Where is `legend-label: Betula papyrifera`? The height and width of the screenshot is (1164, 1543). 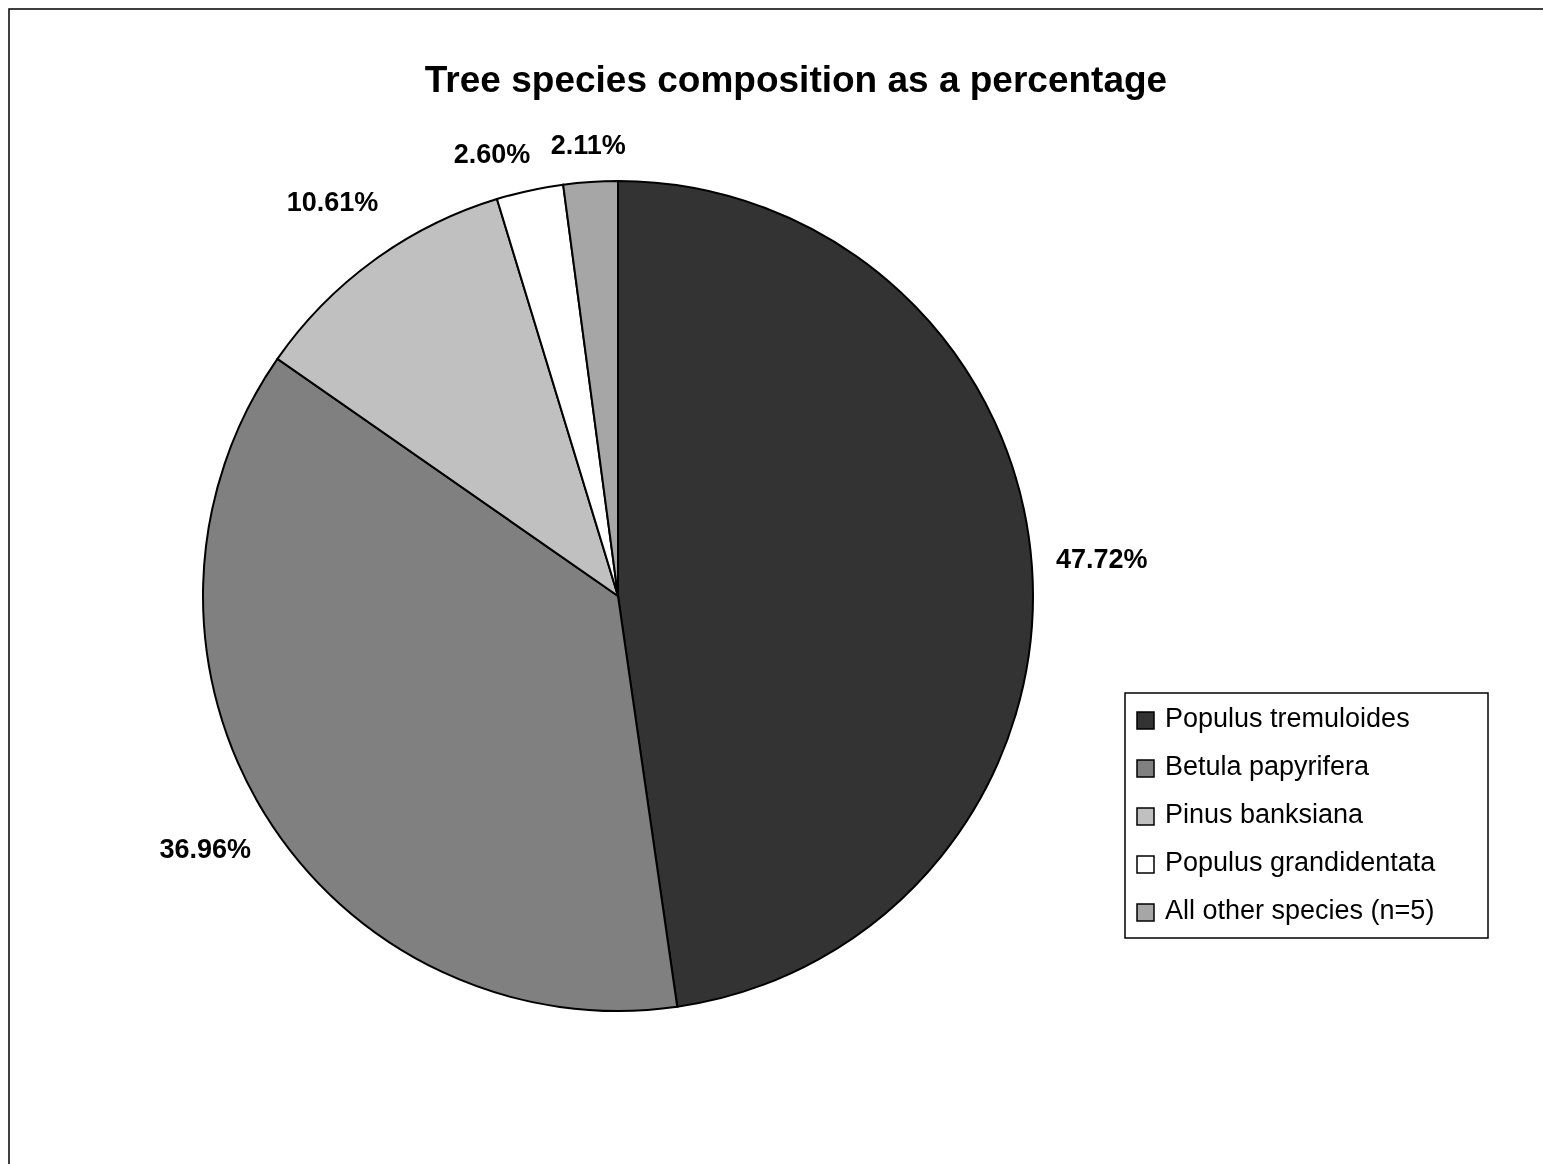 legend-label: Betula papyrifera is located at coordinates (1268, 766).